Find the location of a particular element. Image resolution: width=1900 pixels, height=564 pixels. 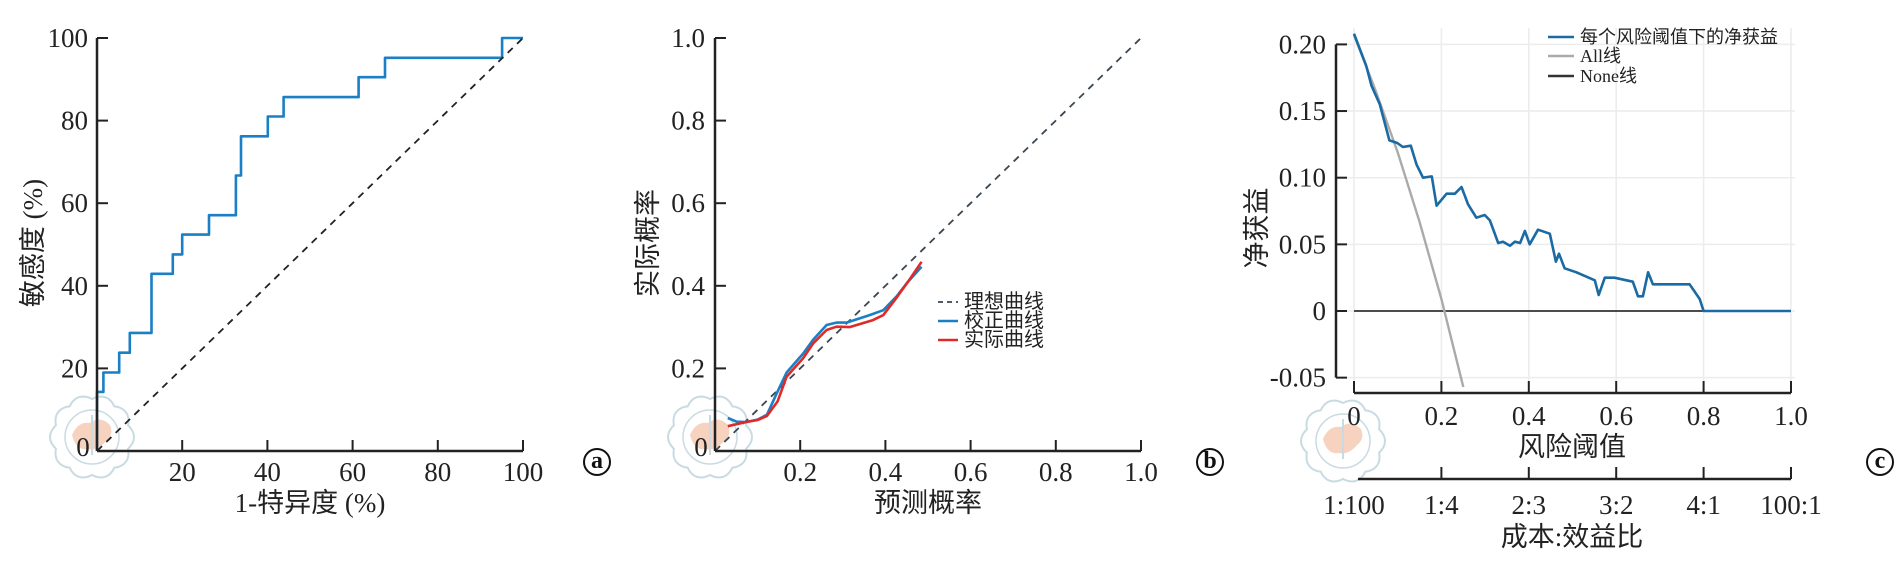

y-tick-label: 0.20 is located at coordinates (1302, 44).